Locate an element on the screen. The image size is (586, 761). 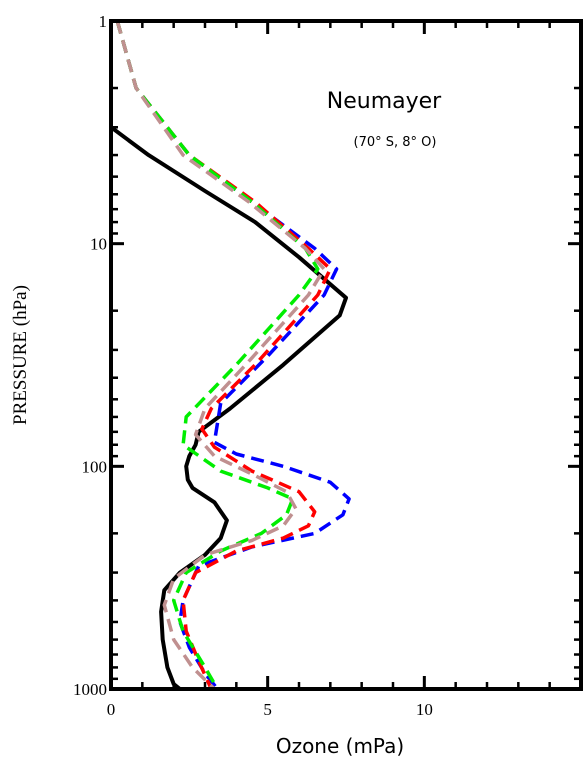
x-tick-label: 10 is located at coordinates (424, 709).